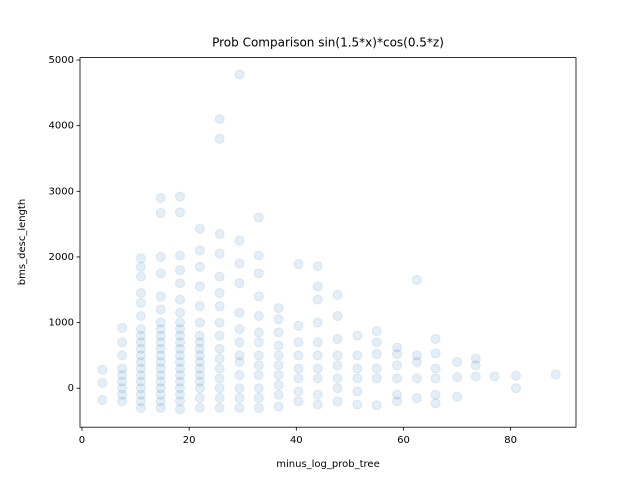 Image resolution: width=640 pixels, height=484 pixels. Describe the element at coordinates (189, 440) in the screenshot. I see `x-tick-label: 20` at that location.